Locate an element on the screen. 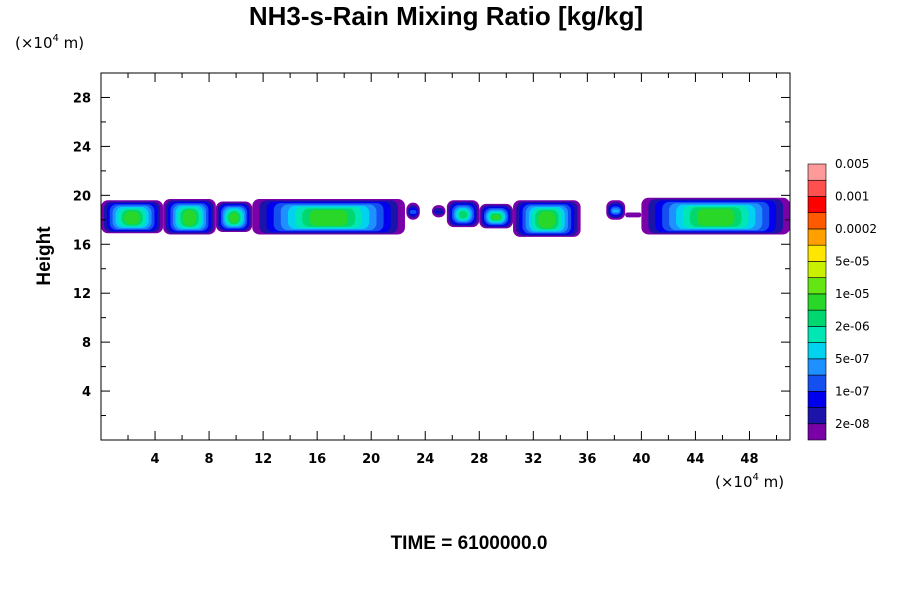 Image resolution: width=900 pixels, height=600 pixels. chart-title: NH3-s-Rain Mixing Ratio [kg/kg] is located at coordinates (446, 16).